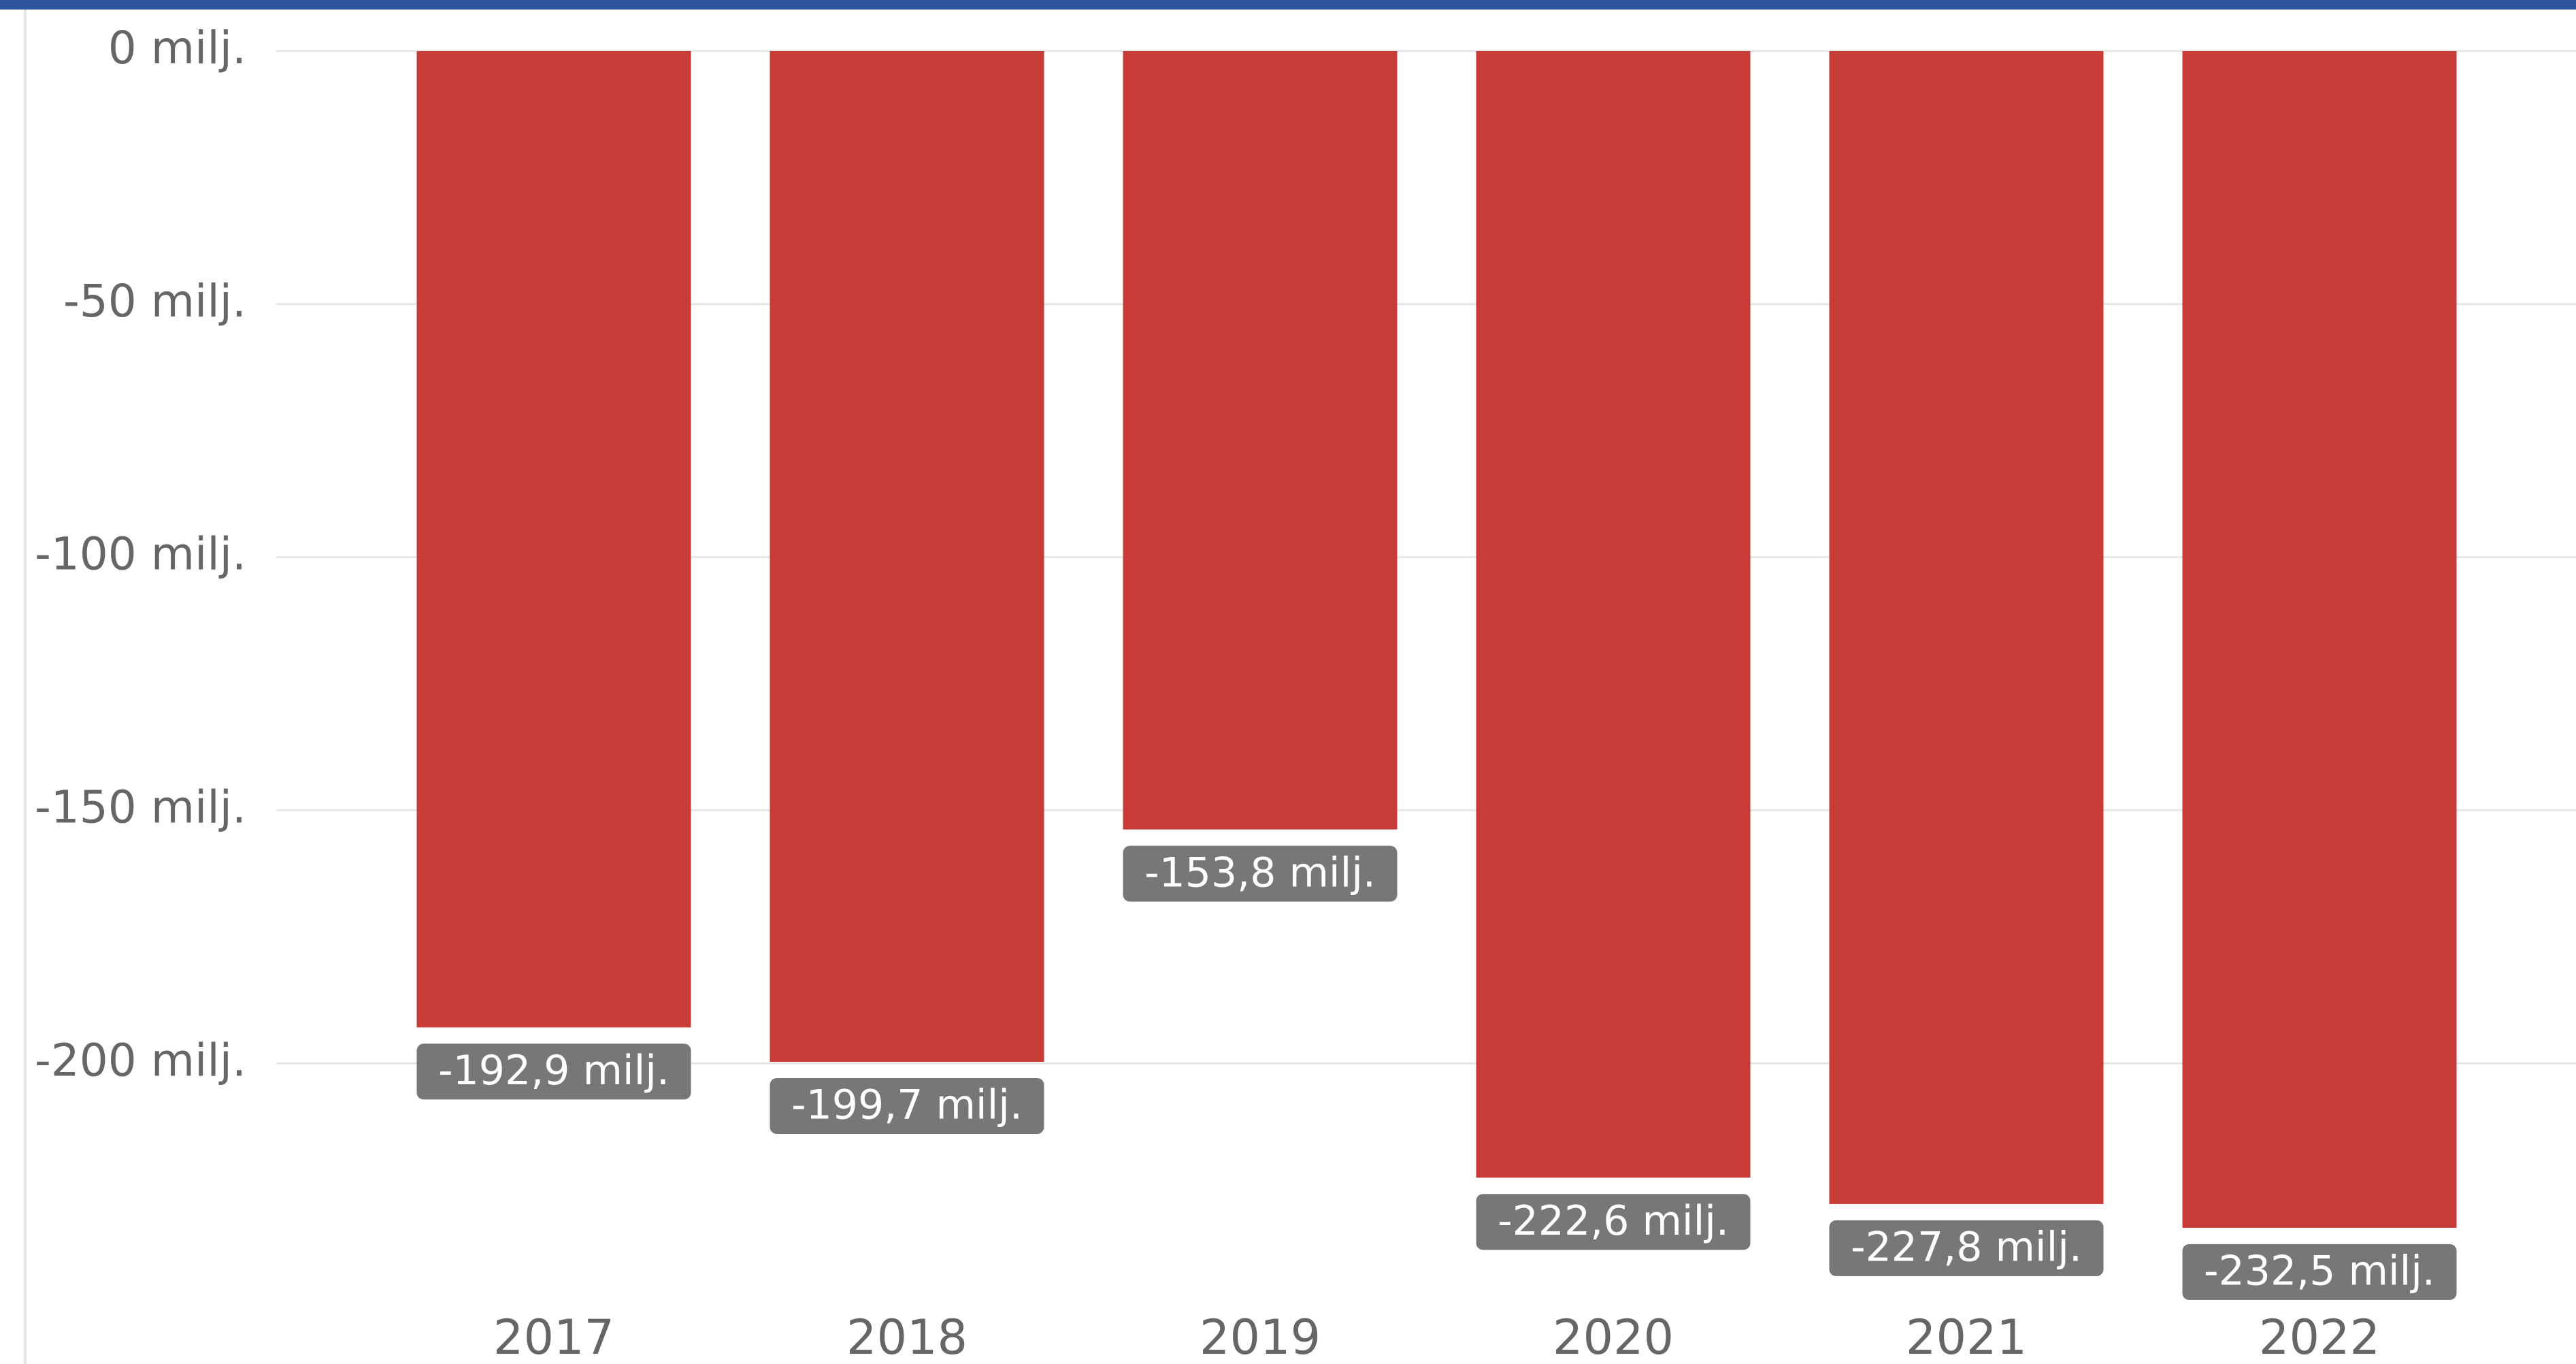  I want to click on y-tick-label: -200 milj., so click(141, 1060).